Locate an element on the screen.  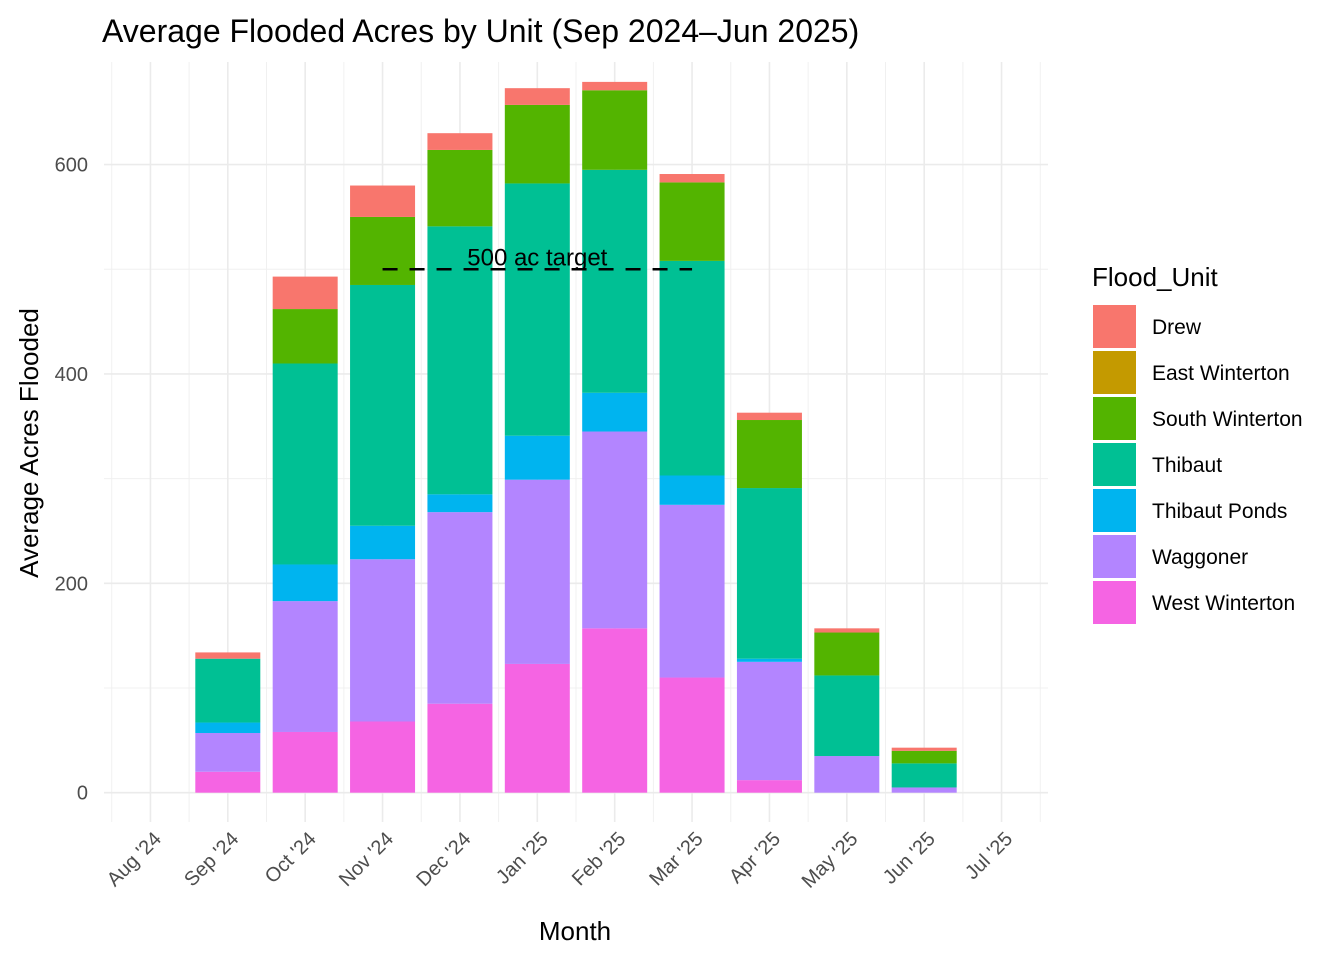
y-tick-label: 600 is located at coordinates (71, 166).